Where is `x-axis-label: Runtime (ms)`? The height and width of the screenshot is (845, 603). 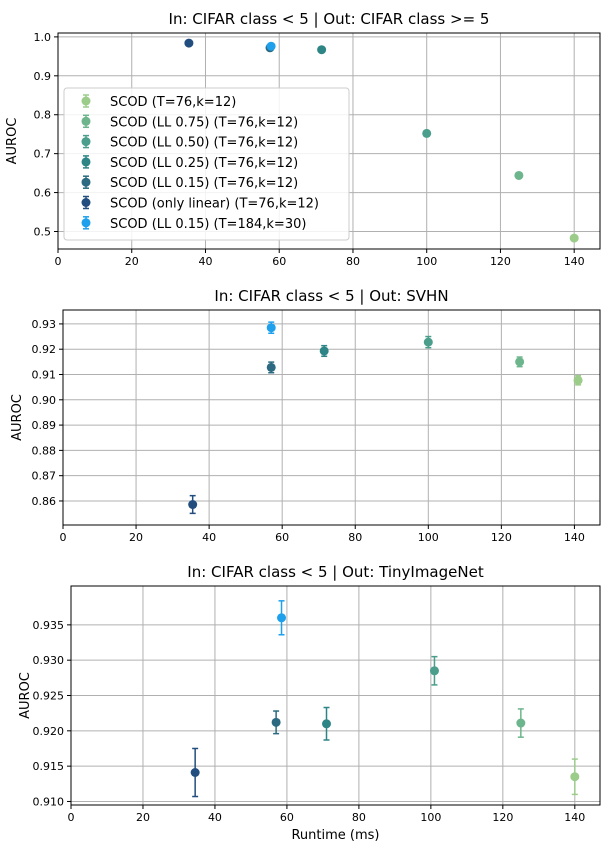
x-axis-label: Runtime (ms) is located at coordinates (335, 835).